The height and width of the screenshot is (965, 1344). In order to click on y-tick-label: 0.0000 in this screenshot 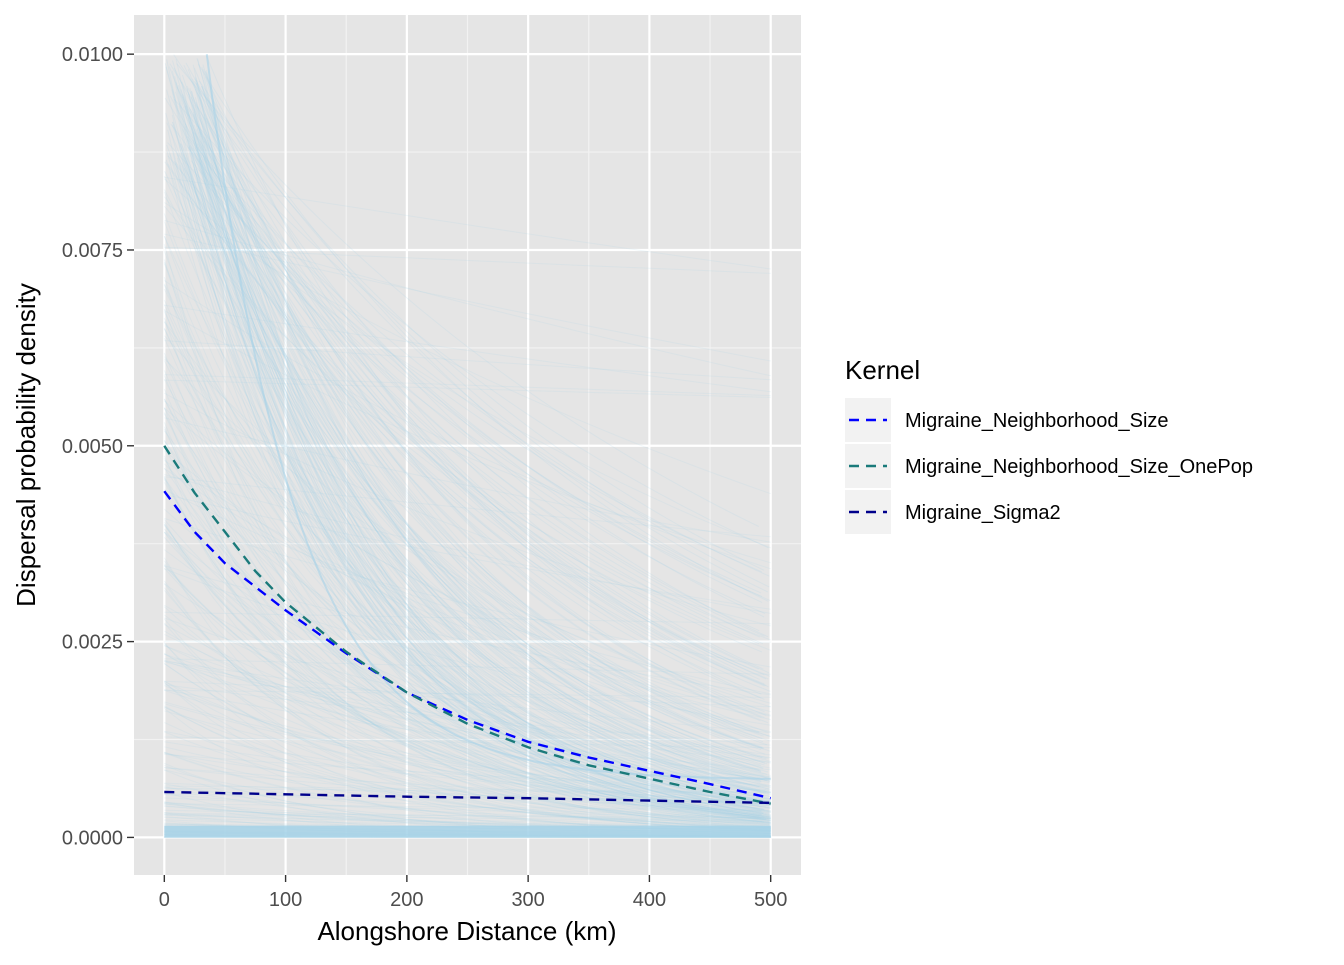, I will do `click(92, 838)`.